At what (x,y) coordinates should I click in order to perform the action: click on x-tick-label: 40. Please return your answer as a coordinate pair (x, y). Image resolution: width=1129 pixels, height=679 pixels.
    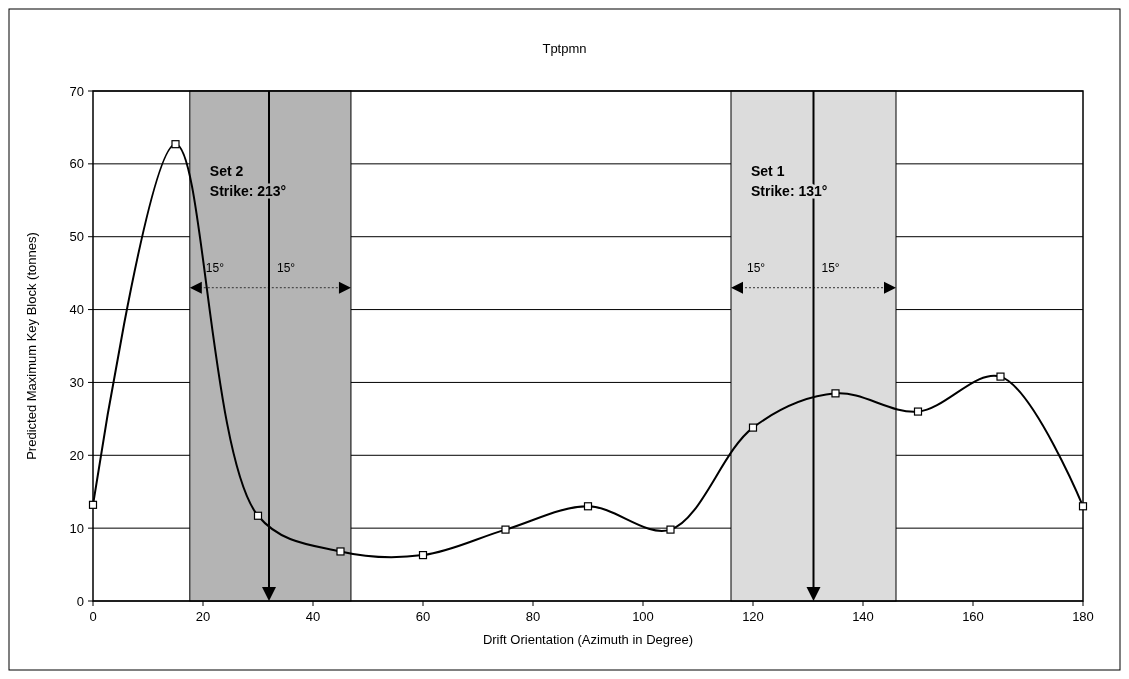
    Looking at the image, I should click on (313, 616).